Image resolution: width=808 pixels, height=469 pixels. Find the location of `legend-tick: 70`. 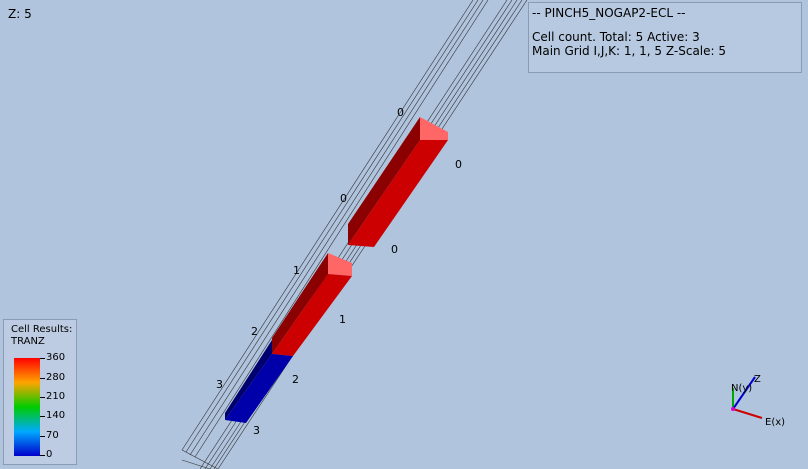

legend-tick: 70 is located at coordinates (52, 435).